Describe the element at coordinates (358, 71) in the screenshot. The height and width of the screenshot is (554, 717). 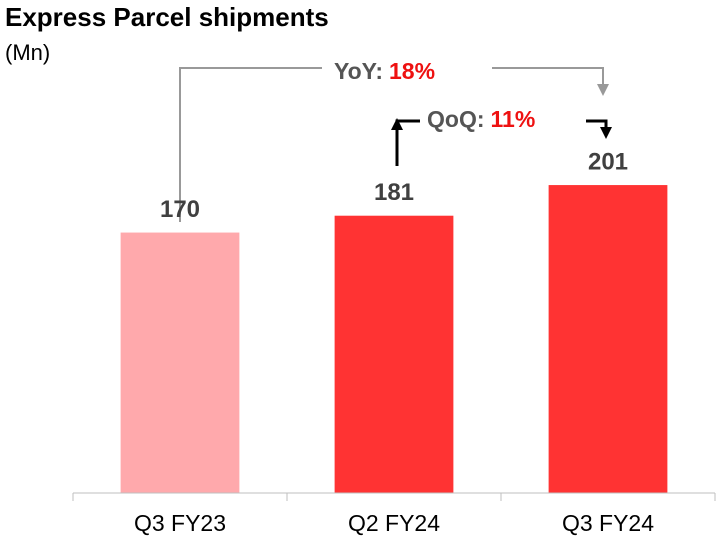
I see `annotation-label: YoY:` at that location.